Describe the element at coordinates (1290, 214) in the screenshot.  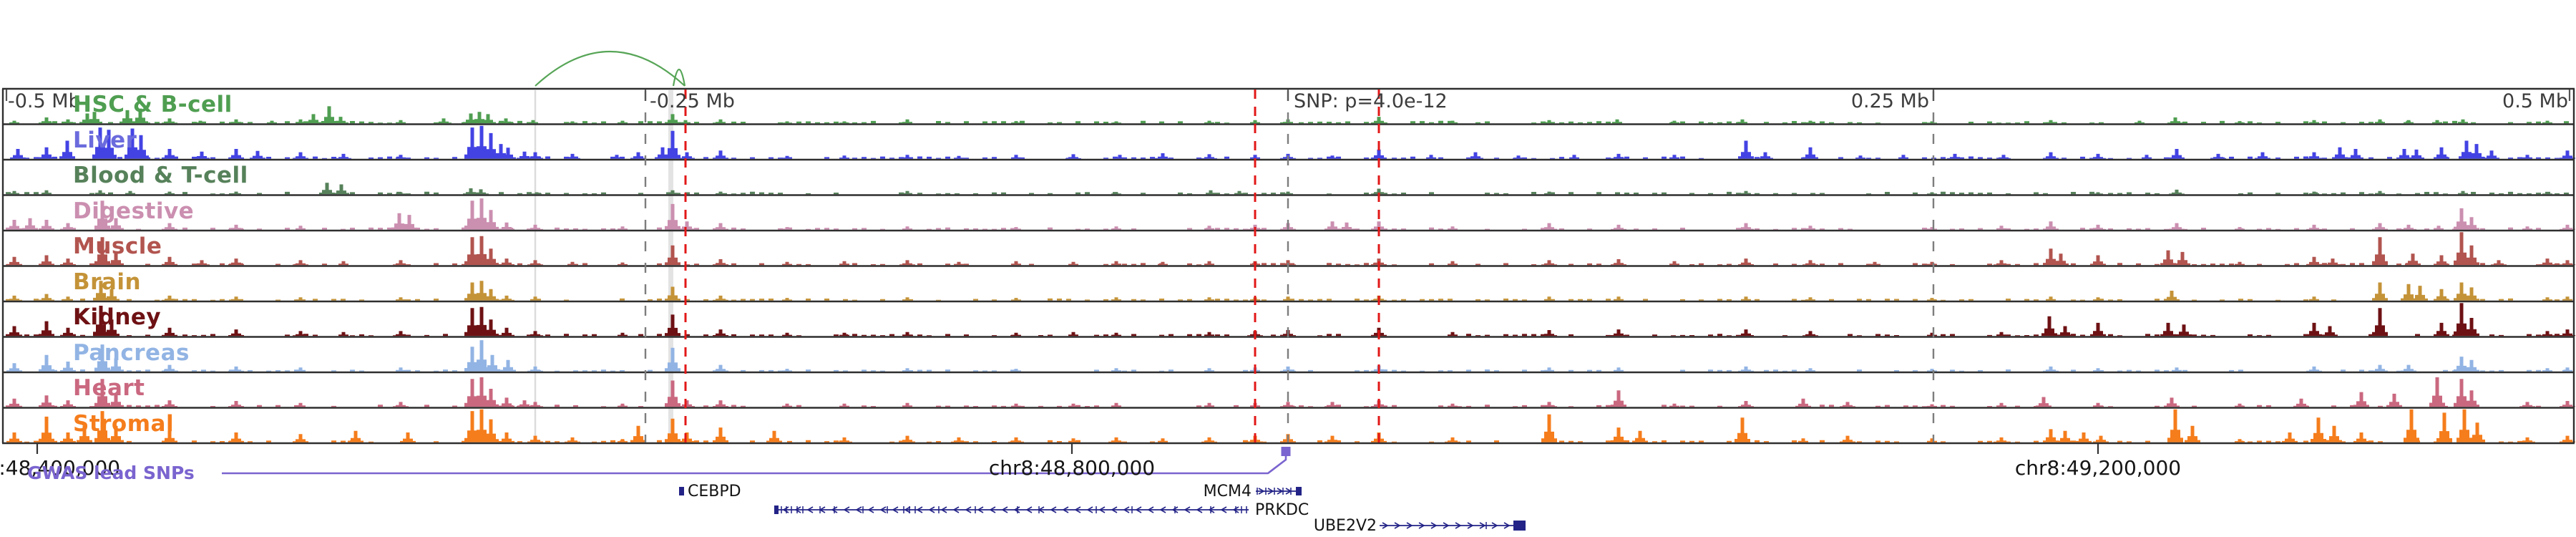
I see `track-signal-digestive` at that location.